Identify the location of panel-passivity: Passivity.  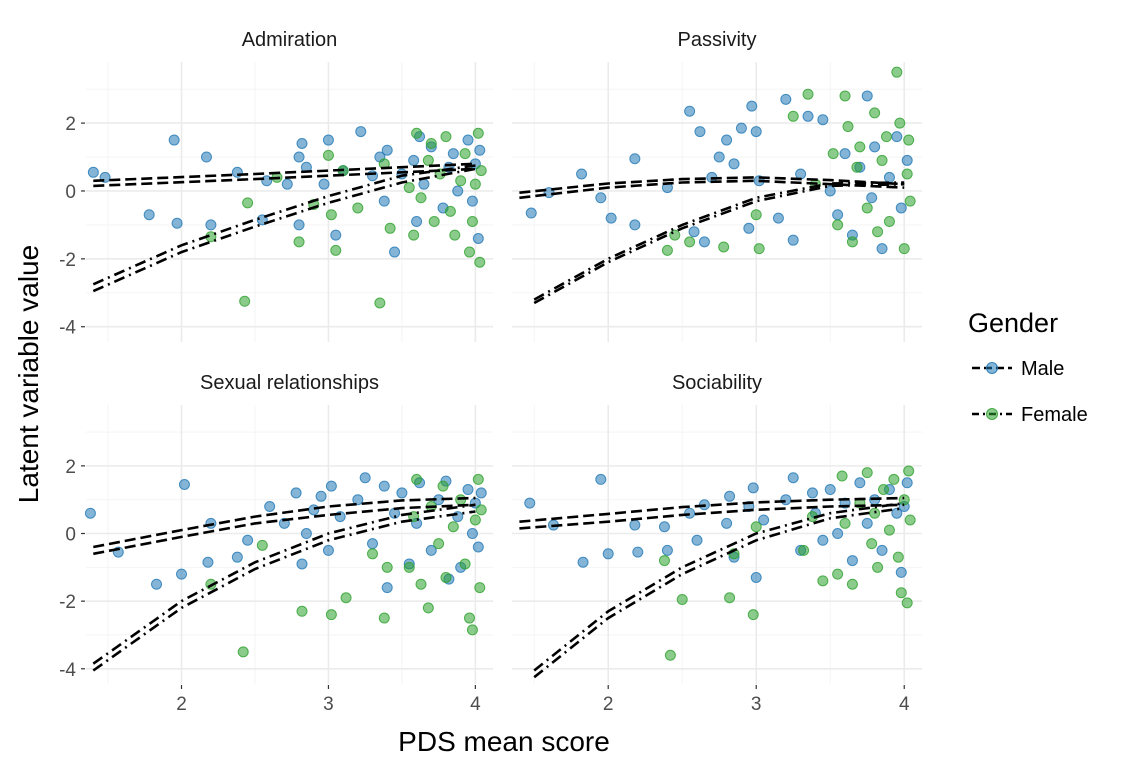
(717, 185).